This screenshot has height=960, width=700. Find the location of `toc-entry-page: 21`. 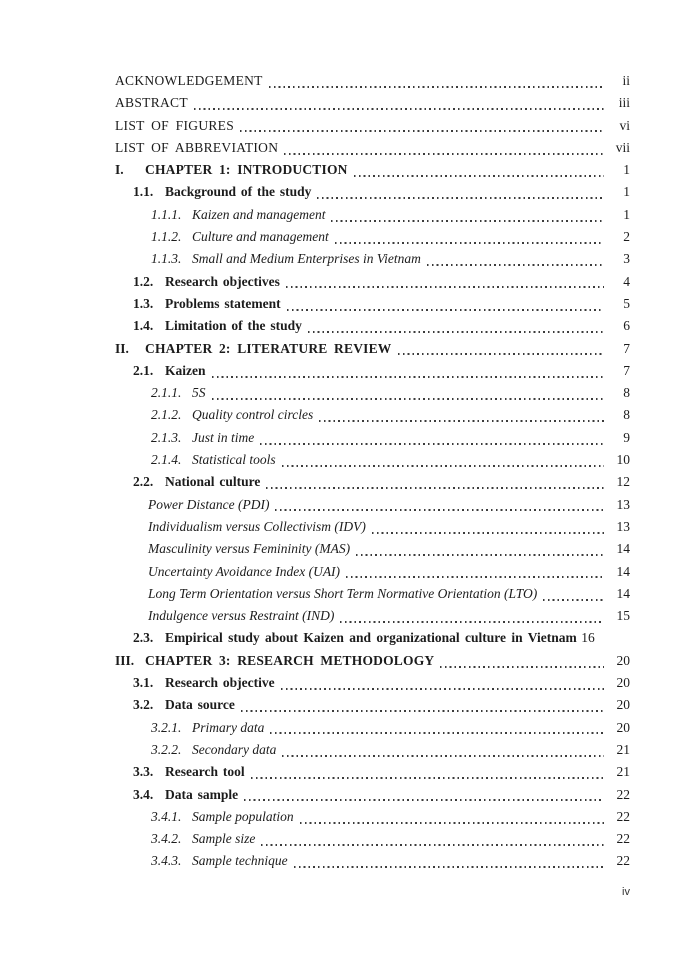

toc-entry-page: 21 is located at coordinates (623, 772).